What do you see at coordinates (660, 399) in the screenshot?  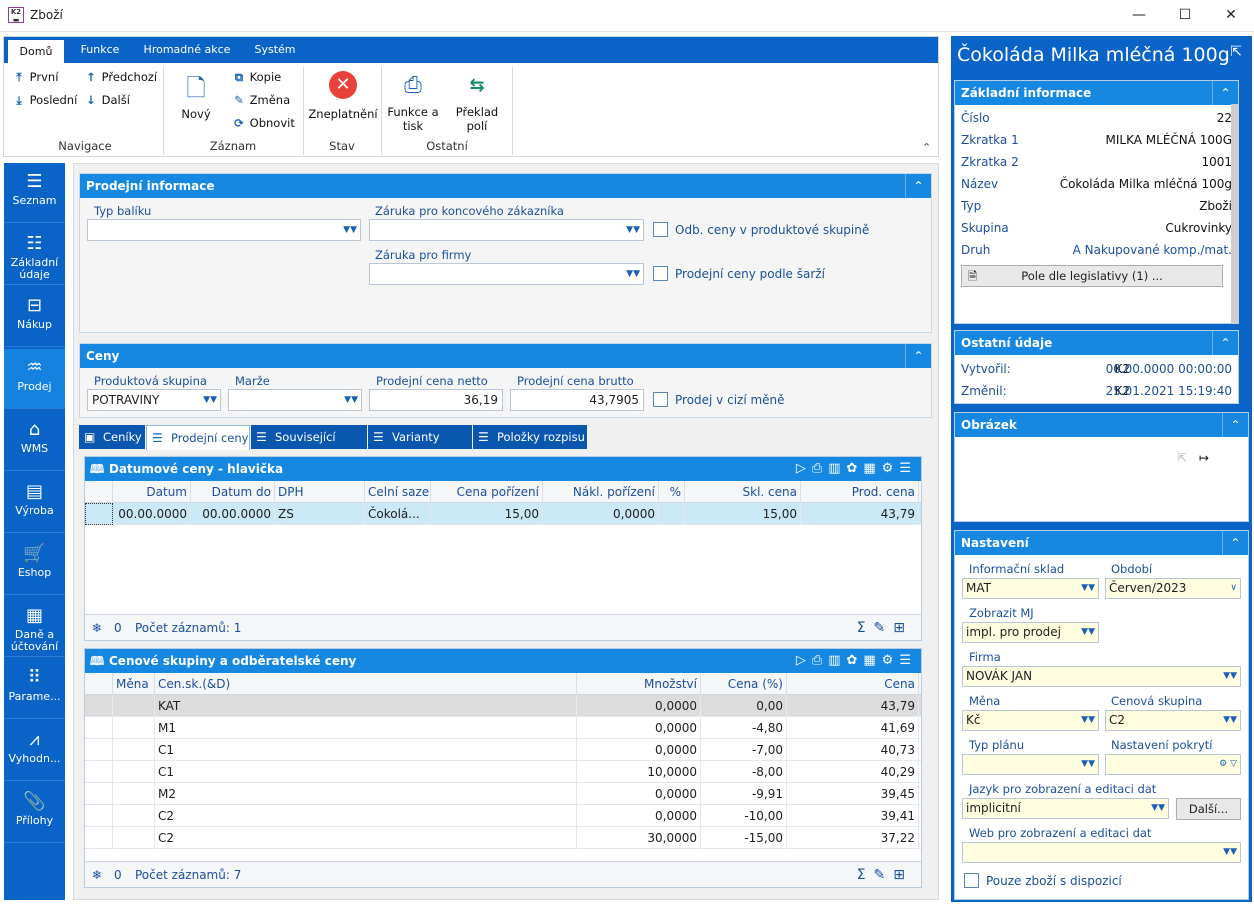 I see `foreign-currency-checkbox` at bounding box center [660, 399].